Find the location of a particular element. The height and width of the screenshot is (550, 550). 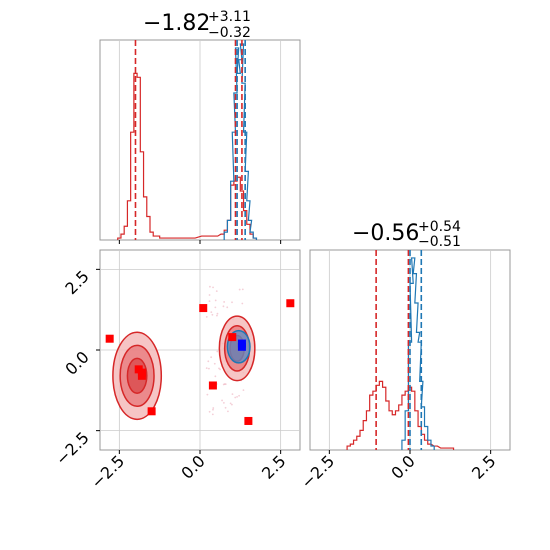

bl-ytick-label-0: 2.5 is located at coordinates (76, 282).